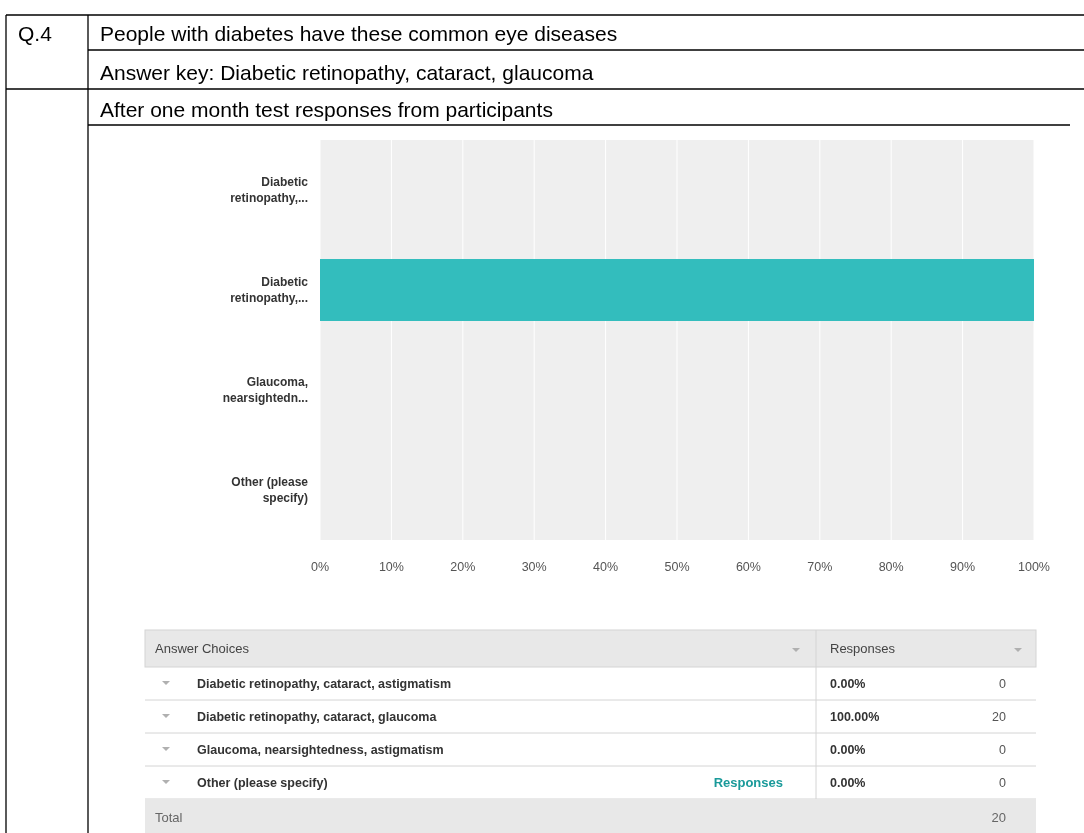 This screenshot has height=833, width=1084. Describe the element at coordinates (1034, 567) in the screenshot. I see `x-tick-label: 100%` at that location.